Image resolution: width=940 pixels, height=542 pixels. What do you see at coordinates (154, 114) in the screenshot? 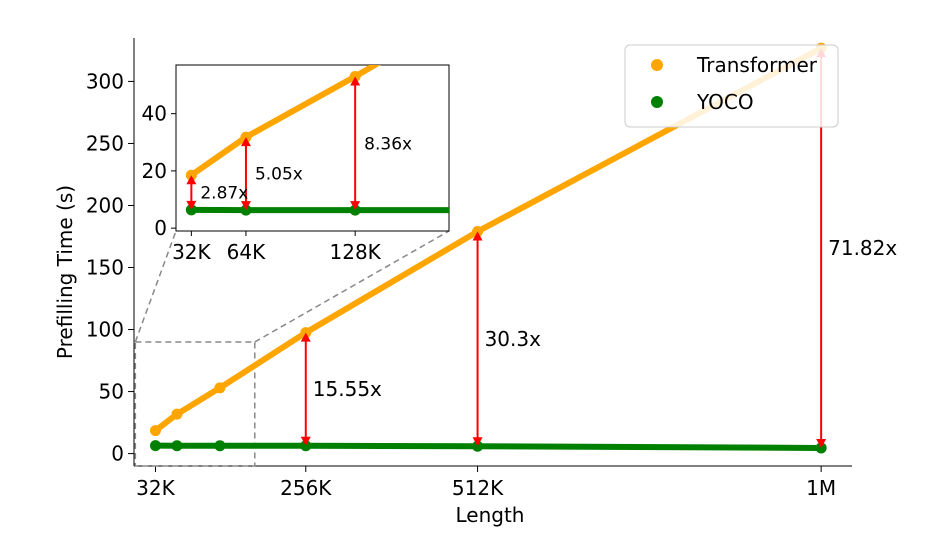
I see `inset-y-tick-label: 40` at bounding box center [154, 114].